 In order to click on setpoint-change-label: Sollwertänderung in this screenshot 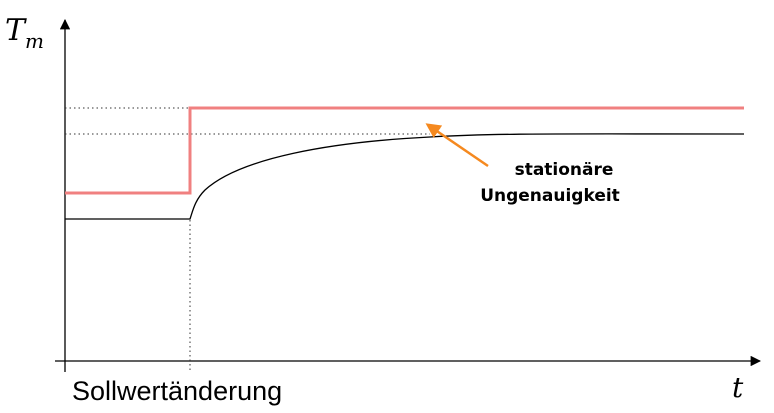, I will do `click(177, 391)`.